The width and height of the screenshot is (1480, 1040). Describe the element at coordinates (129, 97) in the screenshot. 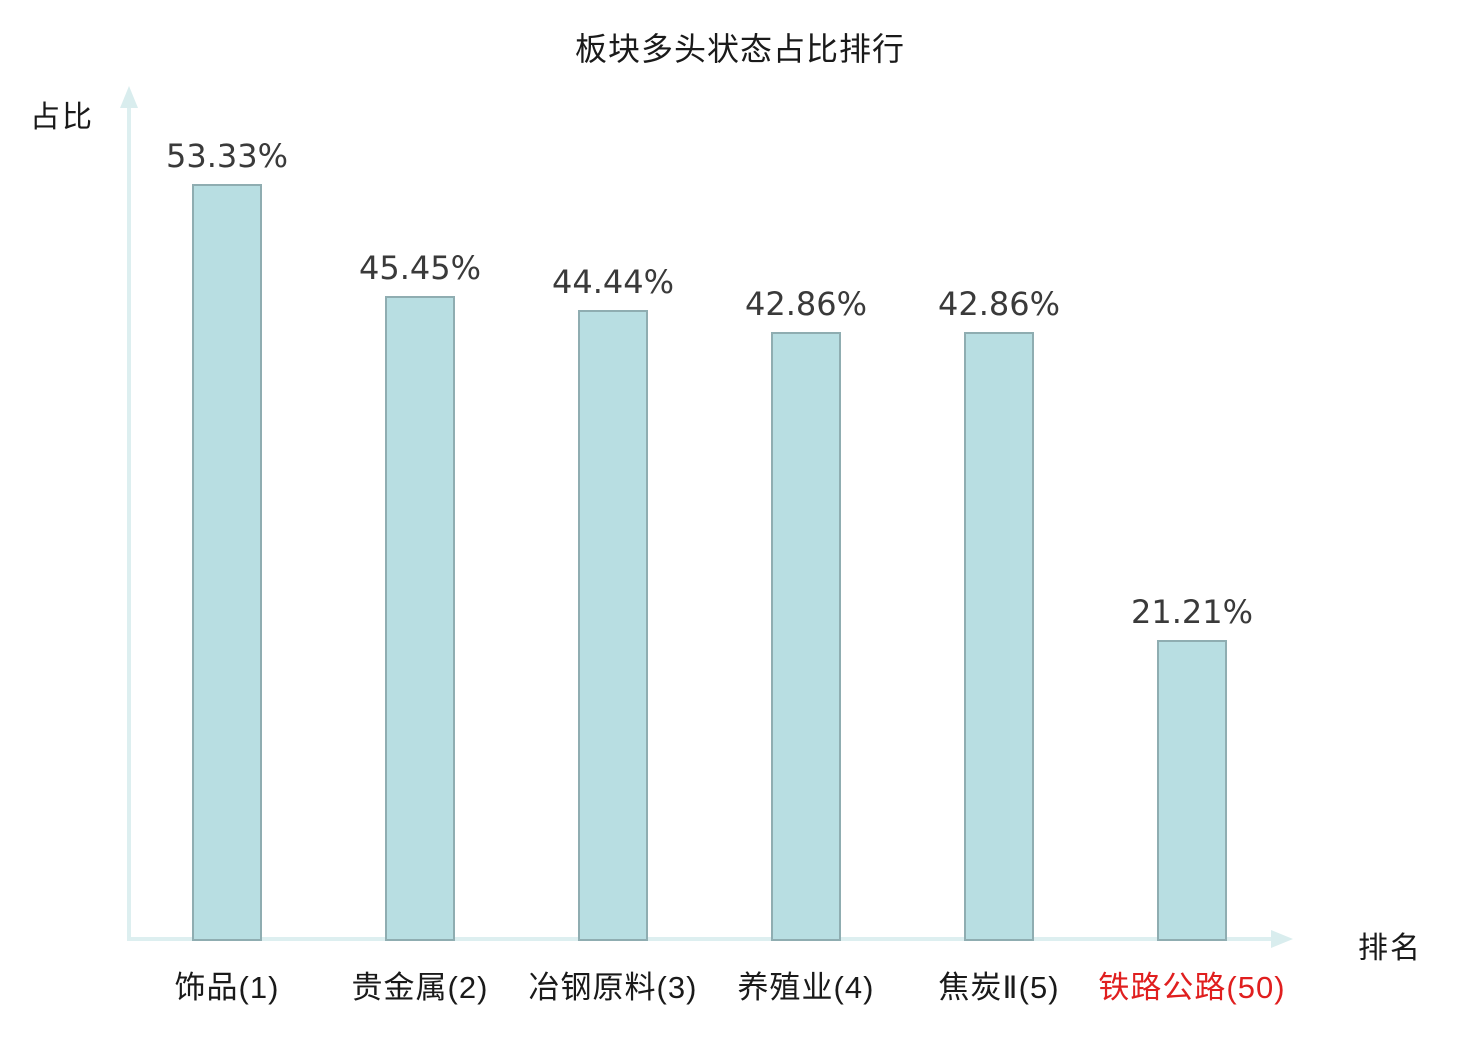

I see `y-axis-arrow-icon` at that location.